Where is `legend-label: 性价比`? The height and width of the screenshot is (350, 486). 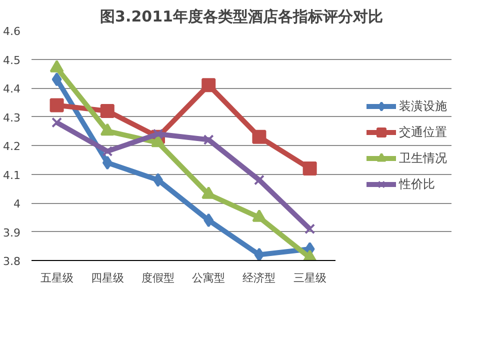
legend-label: 性价比 is located at coordinates (417, 184).